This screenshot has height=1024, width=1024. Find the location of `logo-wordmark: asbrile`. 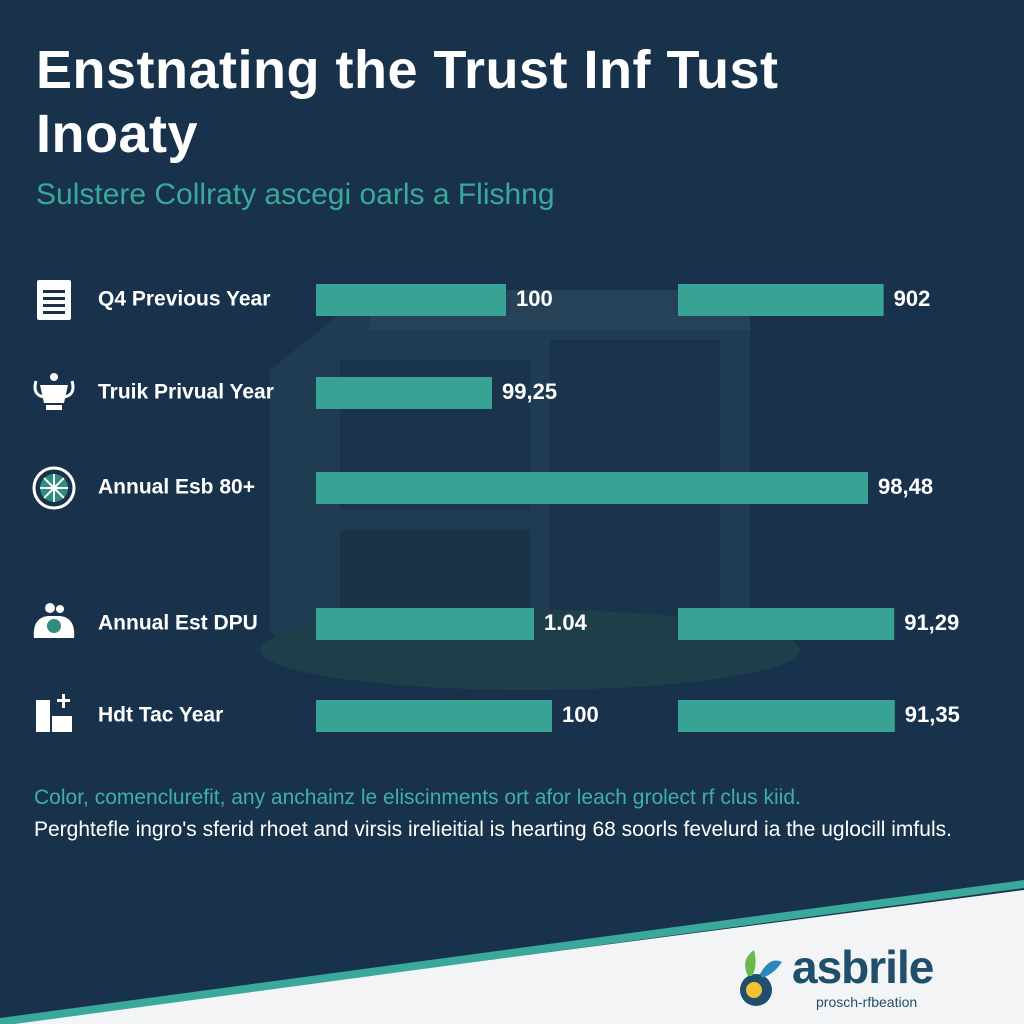

logo-wordmark: asbrile is located at coordinates (863, 967).